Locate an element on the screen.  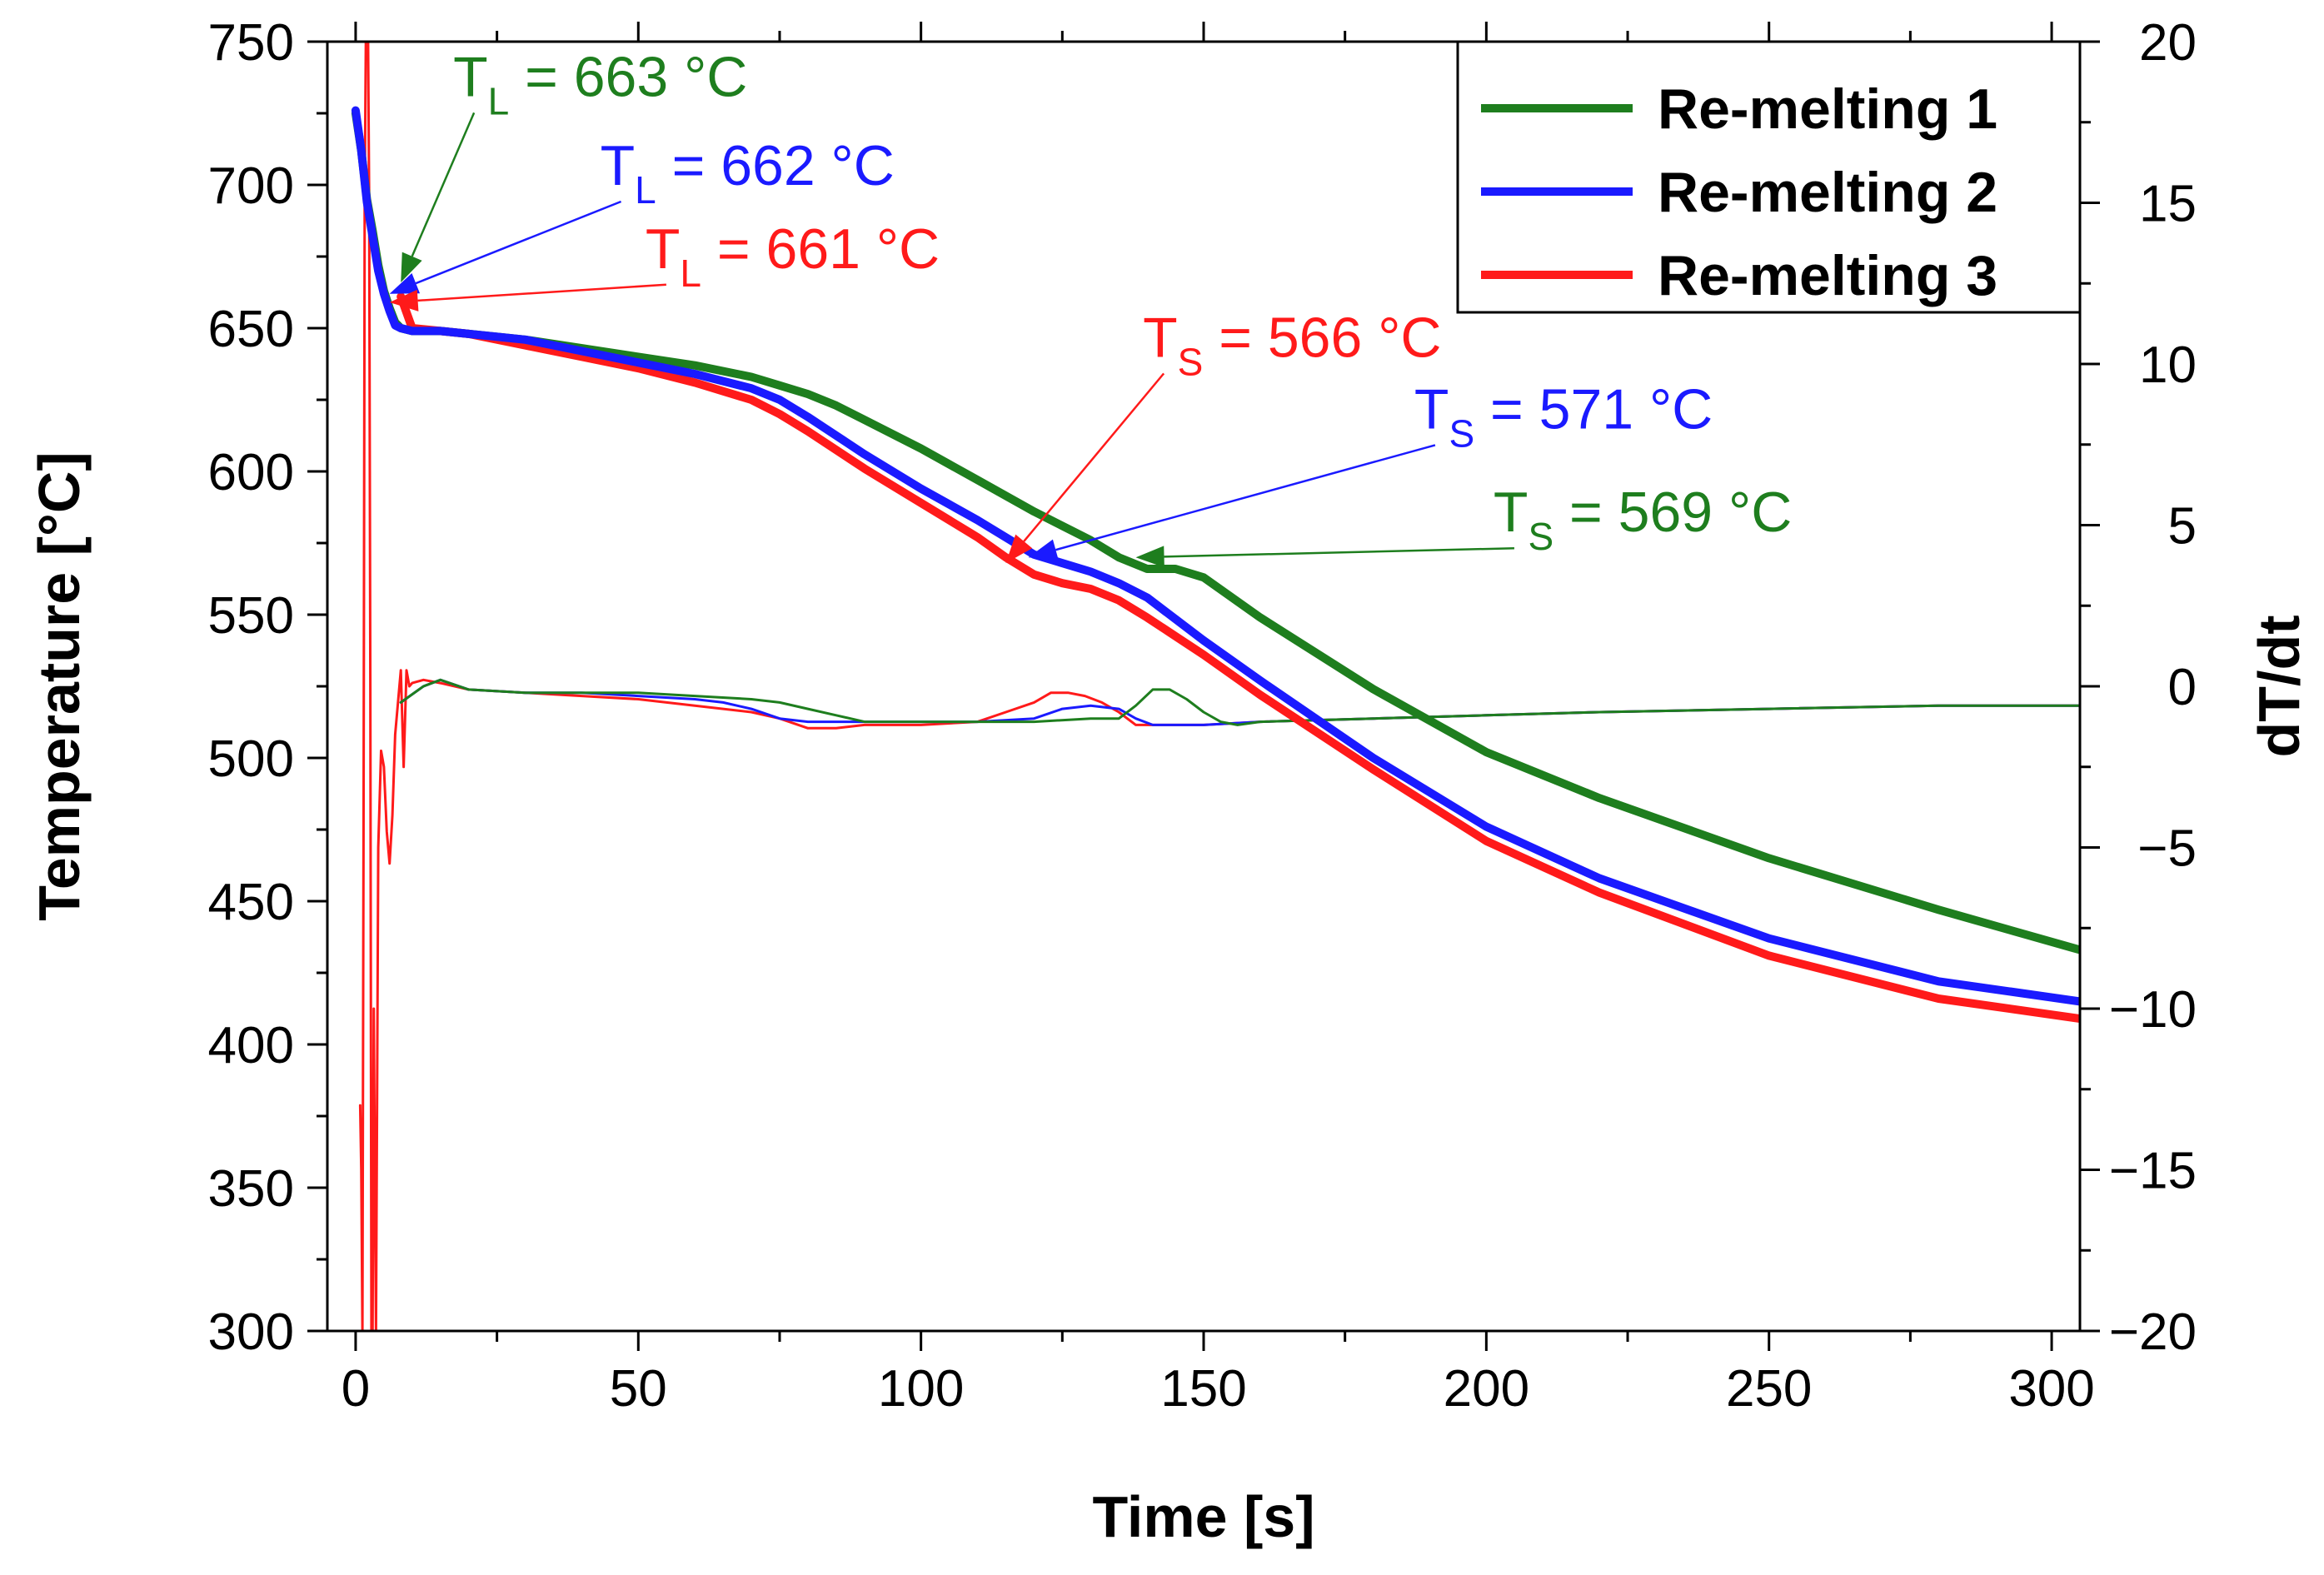
annotation-value: = 661 °C is located at coordinates (820, 249).